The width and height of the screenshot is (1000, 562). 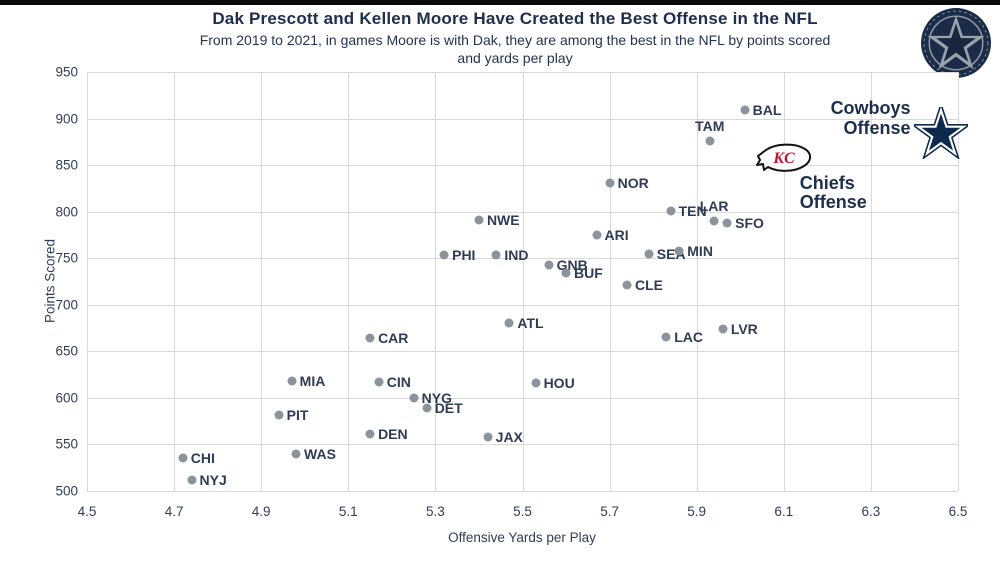 What do you see at coordinates (566, 273) in the screenshot?
I see `data-point-buf` at bounding box center [566, 273].